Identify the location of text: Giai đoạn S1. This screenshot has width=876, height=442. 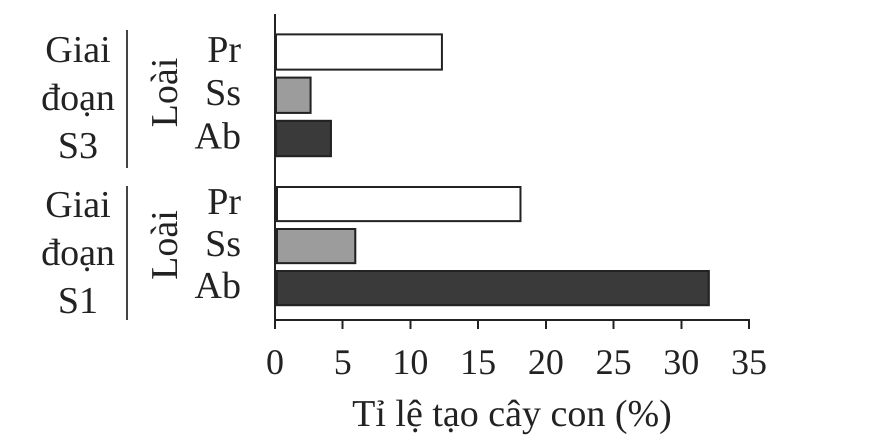
(78, 253).